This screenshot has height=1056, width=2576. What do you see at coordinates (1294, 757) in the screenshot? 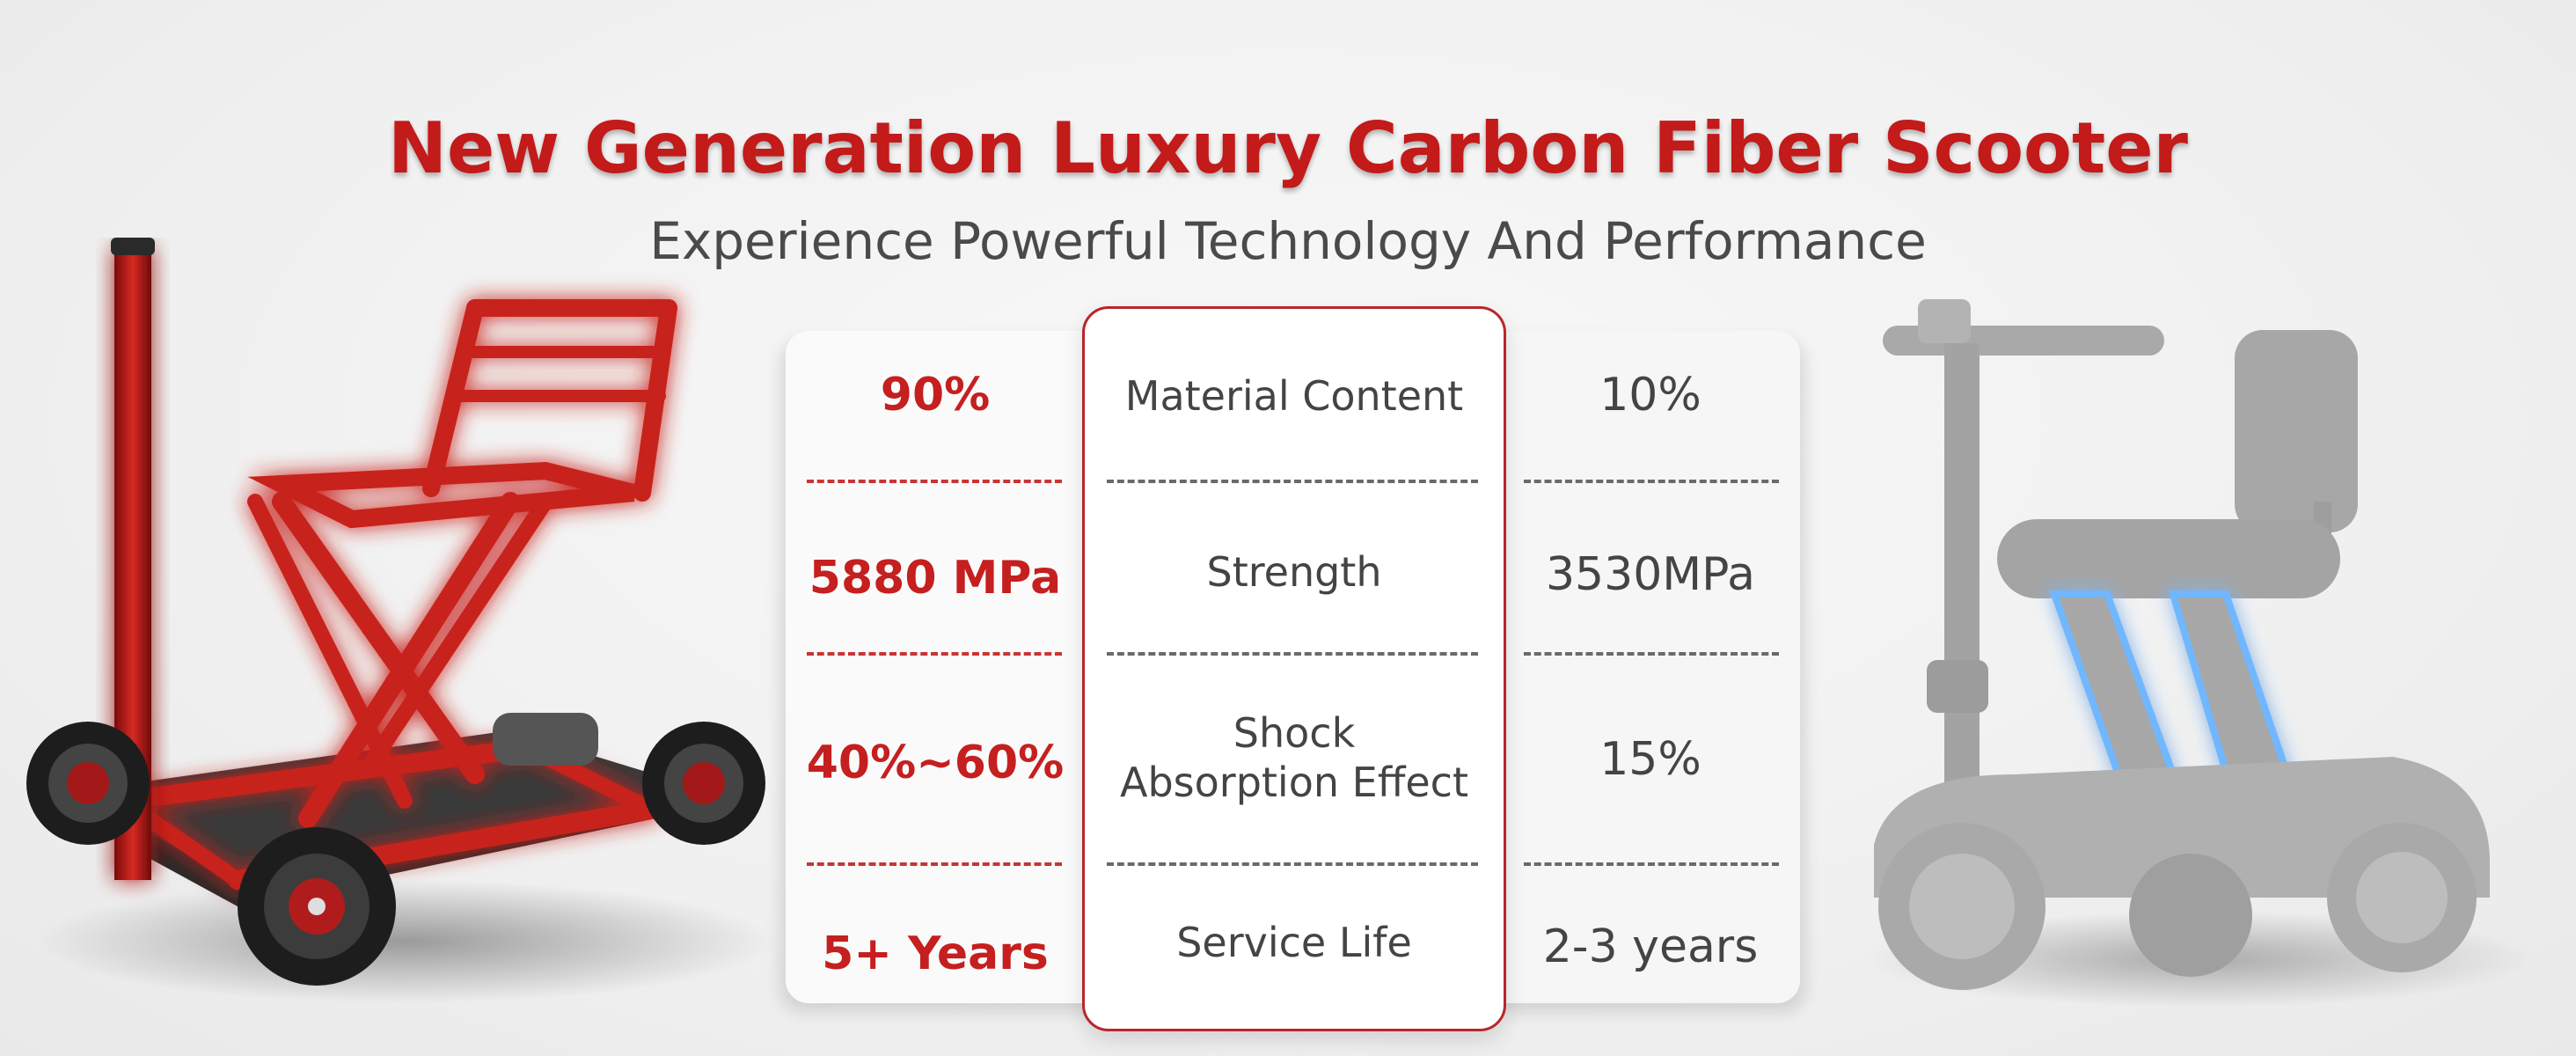
I see `shock-absorption-label: Shock Absorption Effect` at bounding box center [1294, 757].